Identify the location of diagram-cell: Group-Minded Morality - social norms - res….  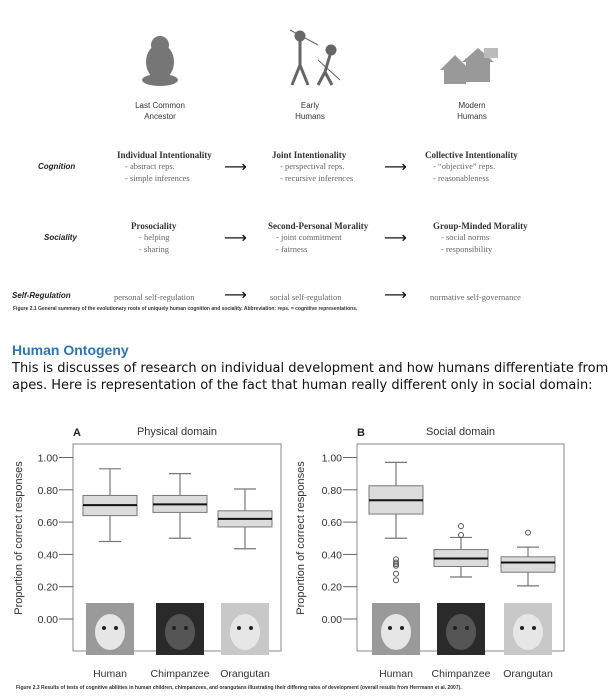
(480, 238).